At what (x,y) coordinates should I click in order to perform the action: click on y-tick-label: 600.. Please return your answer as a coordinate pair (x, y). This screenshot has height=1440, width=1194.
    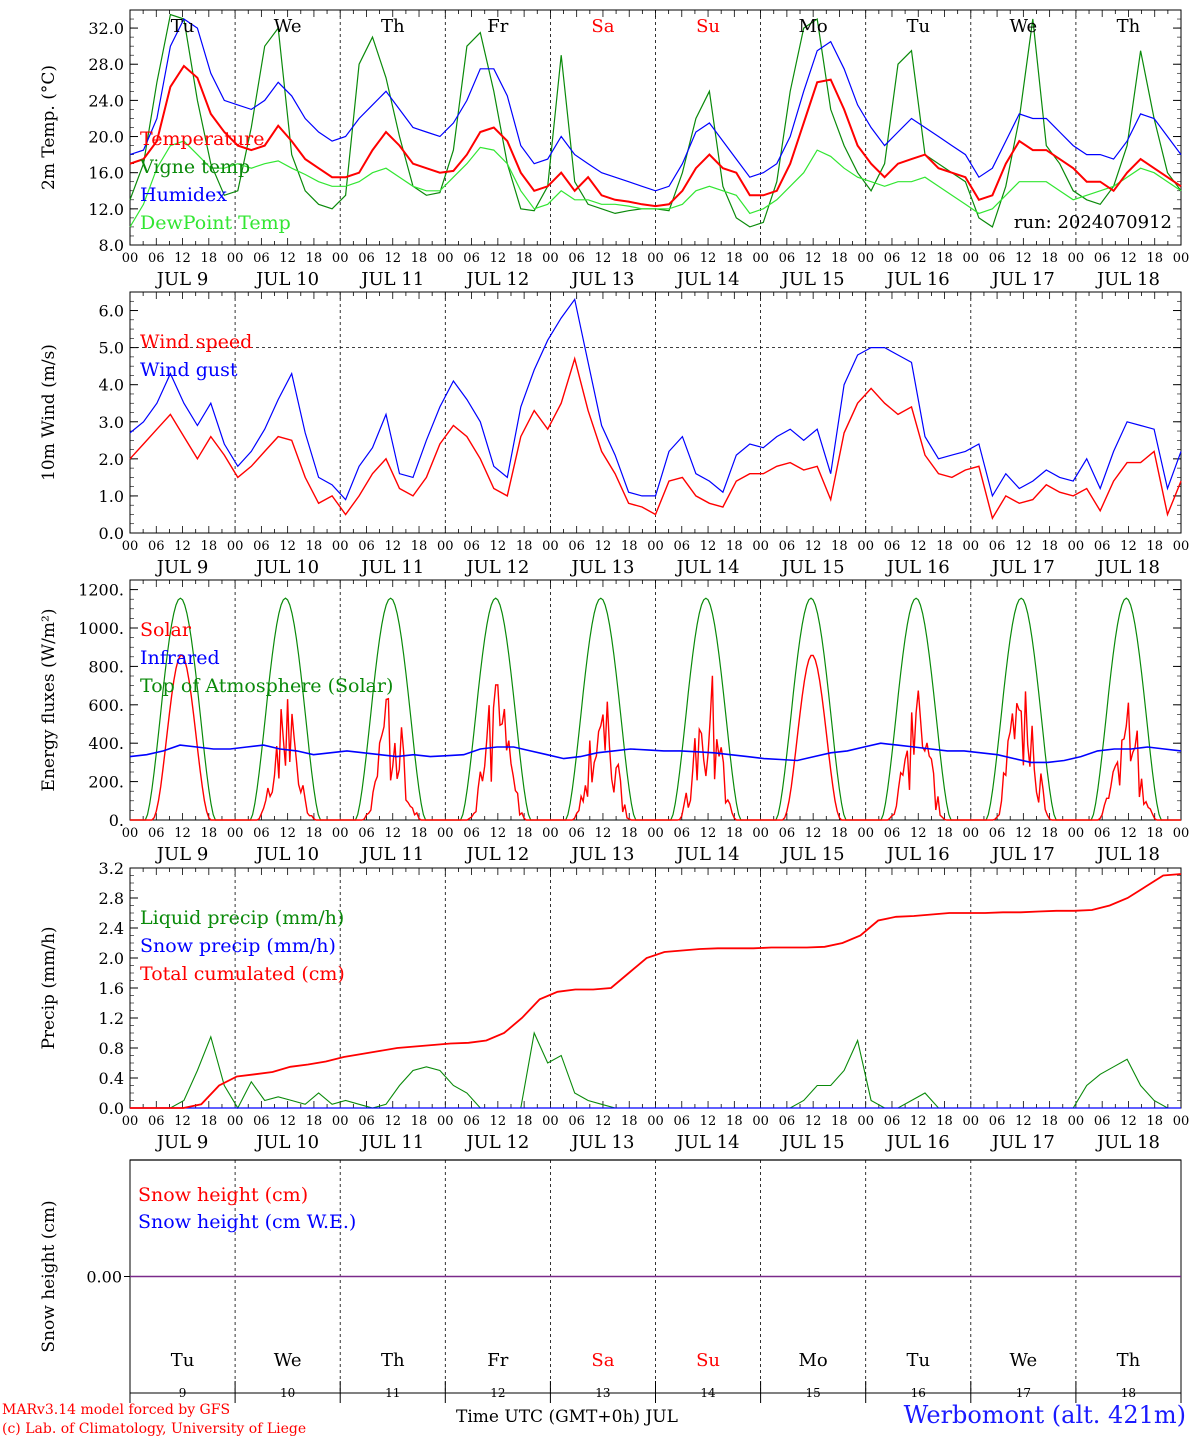
    Looking at the image, I should click on (106, 705).